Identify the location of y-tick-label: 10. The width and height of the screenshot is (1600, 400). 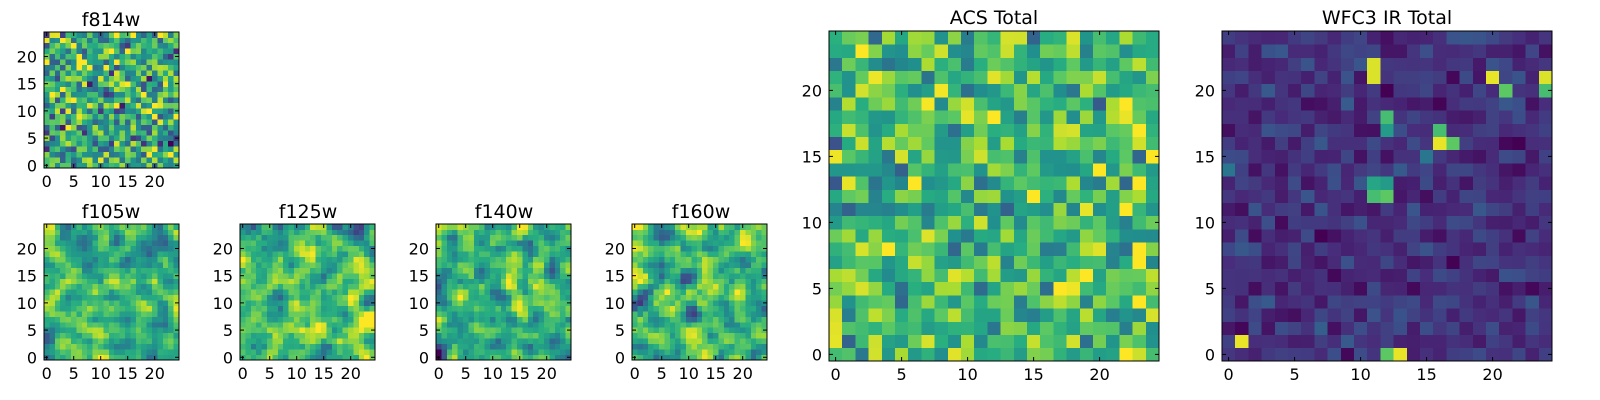
(27, 303).